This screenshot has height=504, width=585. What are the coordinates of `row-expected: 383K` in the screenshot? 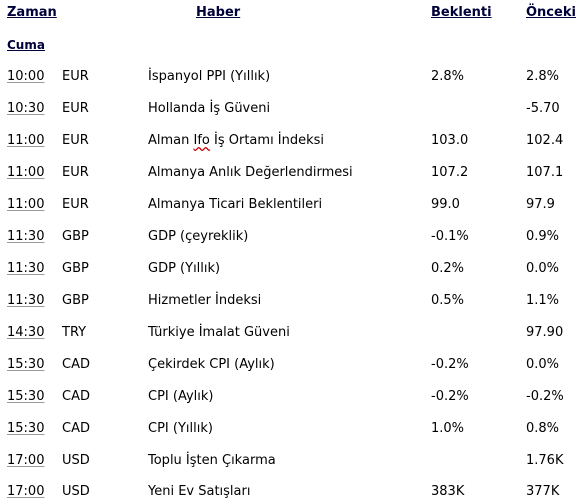 It's located at (448, 491).